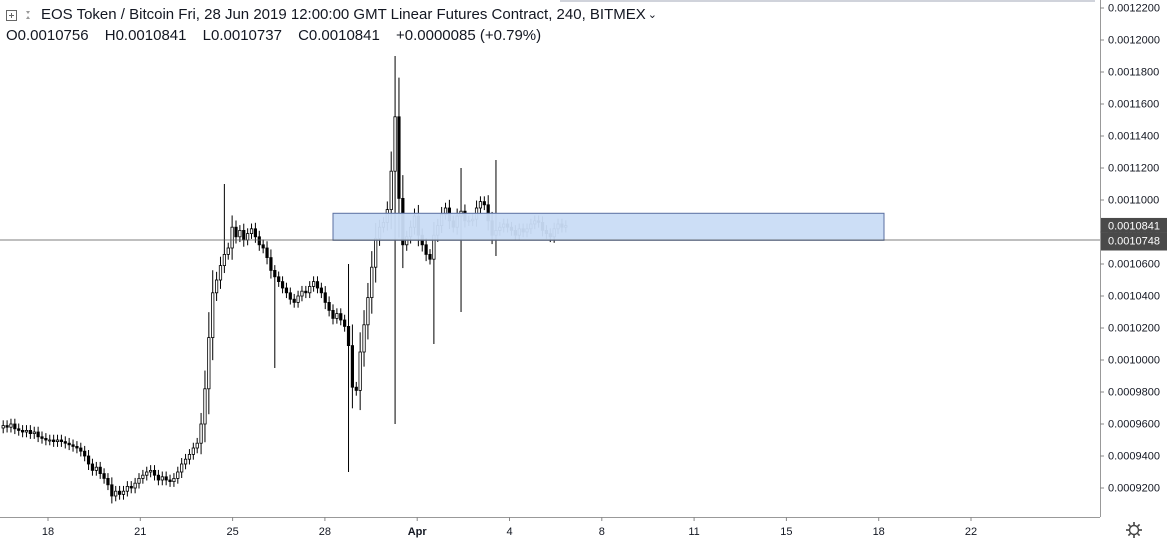 Image resolution: width=1170 pixels, height=541 pixels. I want to click on settings-gear-icon, so click(1134, 530).